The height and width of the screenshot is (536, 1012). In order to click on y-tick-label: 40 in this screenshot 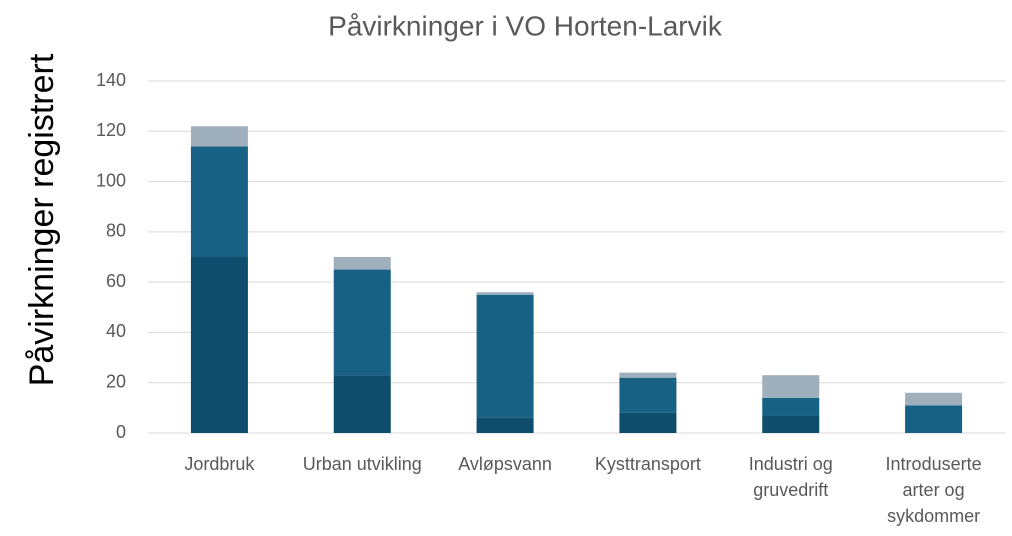, I will do `click(116, 331)`.